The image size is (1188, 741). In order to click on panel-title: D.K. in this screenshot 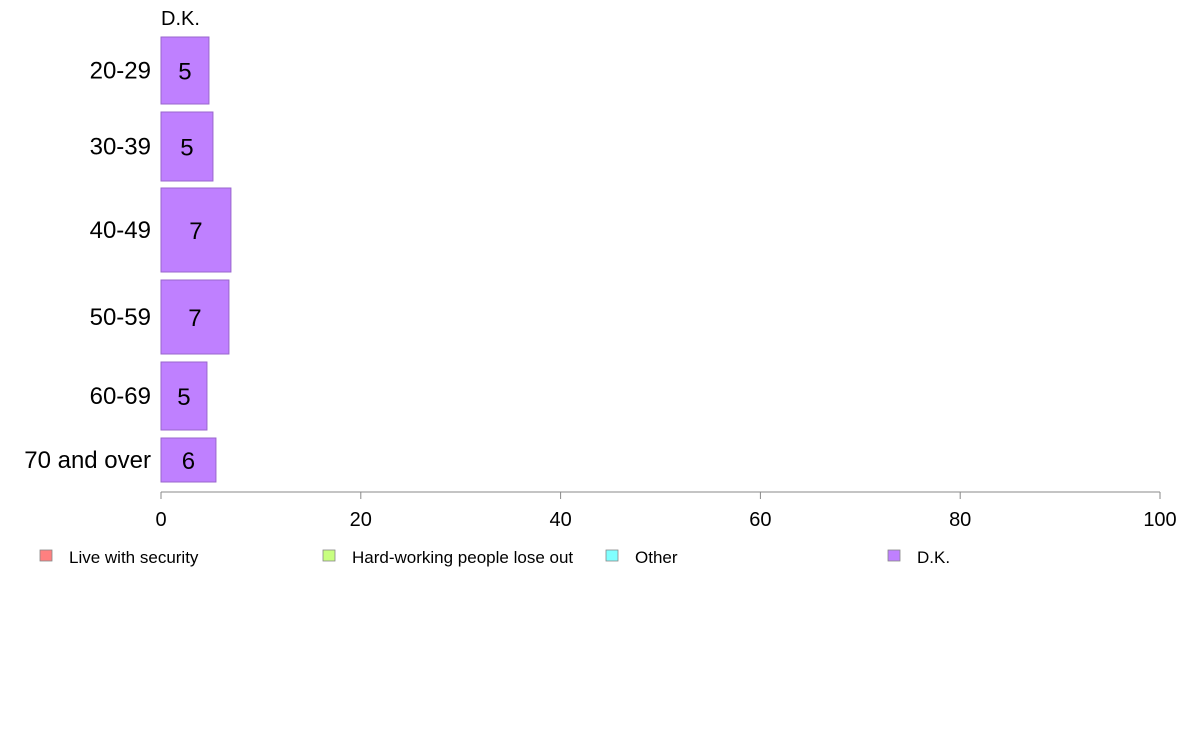, I will do `click(180, 19)`.